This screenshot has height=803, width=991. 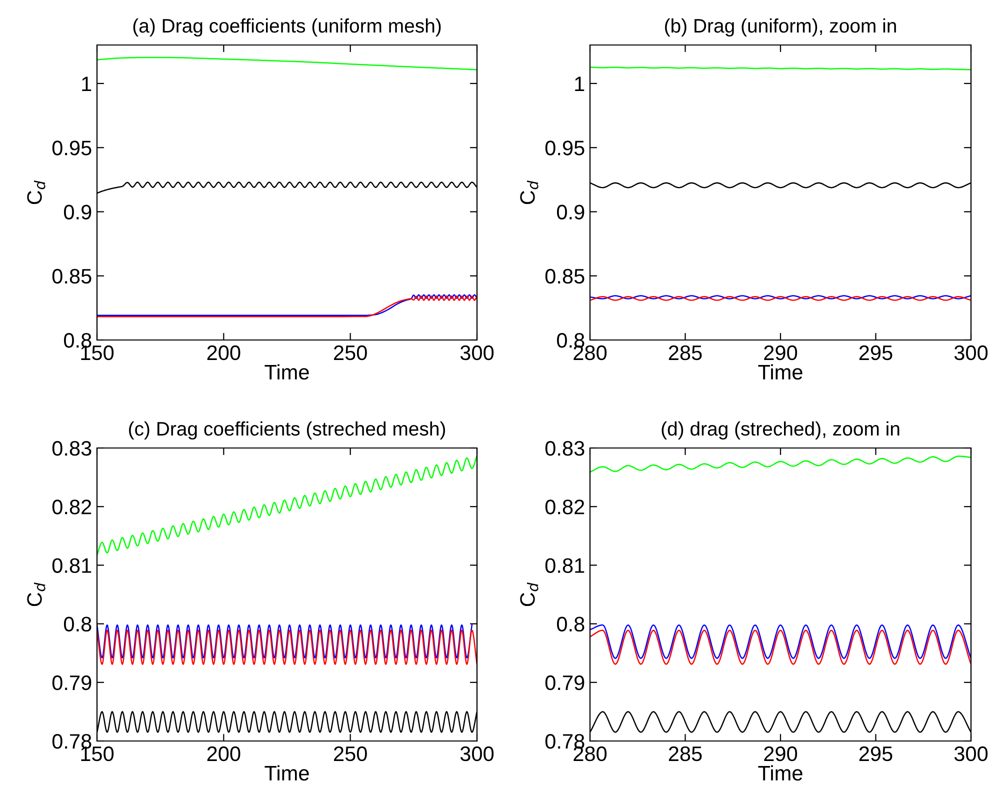 I want to click on chart-title: (b) Drag (uniform), zoom in, so click(x=780, y=27).